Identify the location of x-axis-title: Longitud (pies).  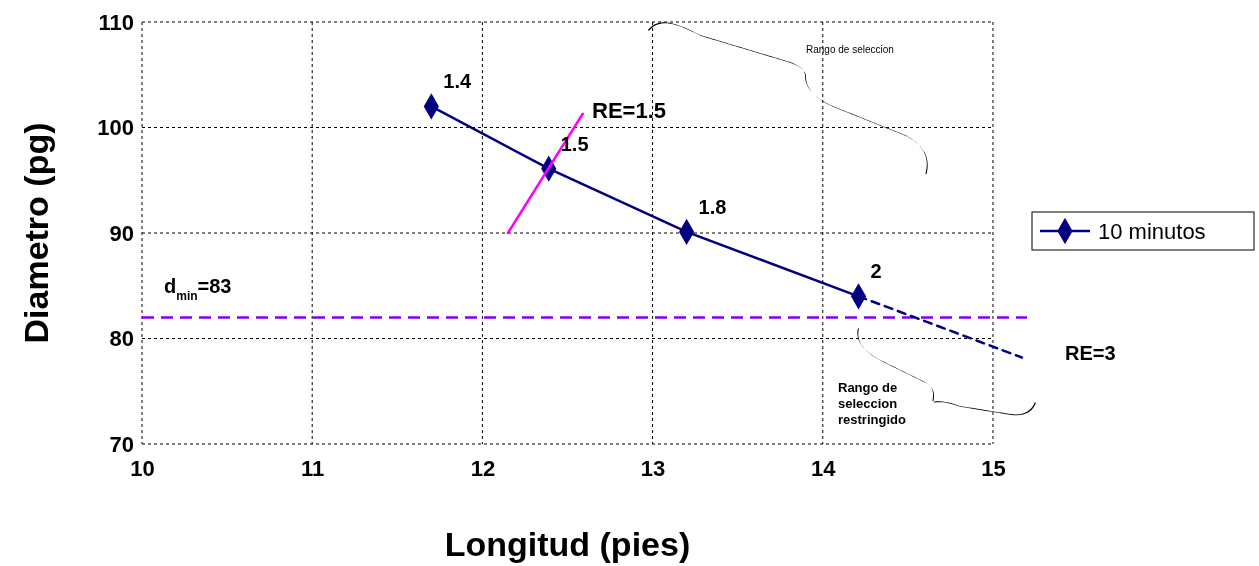
(567, 544).